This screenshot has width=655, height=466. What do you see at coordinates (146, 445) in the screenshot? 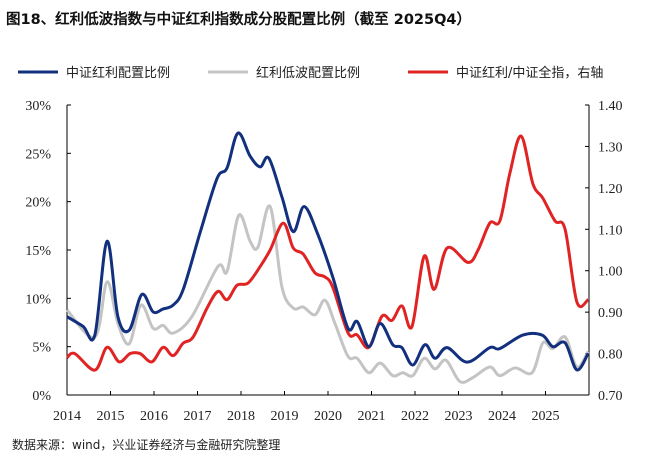
I see `source-note: 数据来源：wind，兴业证券经济与金融研究院整理` at bounding box center [146, 445].